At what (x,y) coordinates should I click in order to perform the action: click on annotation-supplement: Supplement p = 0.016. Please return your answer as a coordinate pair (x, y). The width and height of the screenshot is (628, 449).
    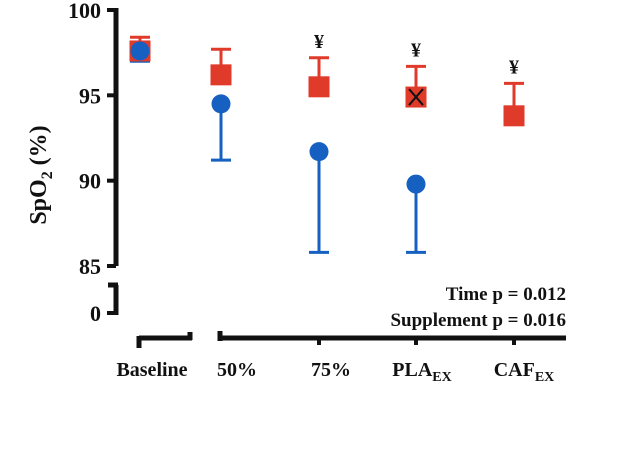
    Looking at the image, I should click on (478, 320).